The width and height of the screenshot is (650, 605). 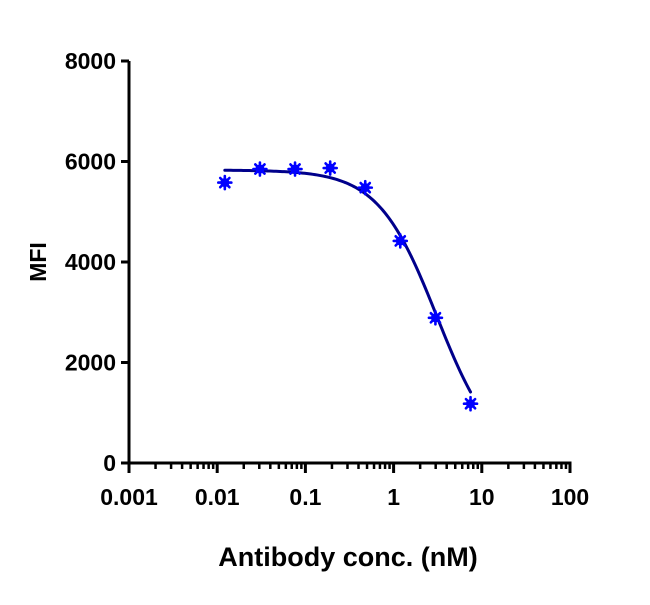 I want to click on x-tick-label: 1, so click(x=393, y=497).